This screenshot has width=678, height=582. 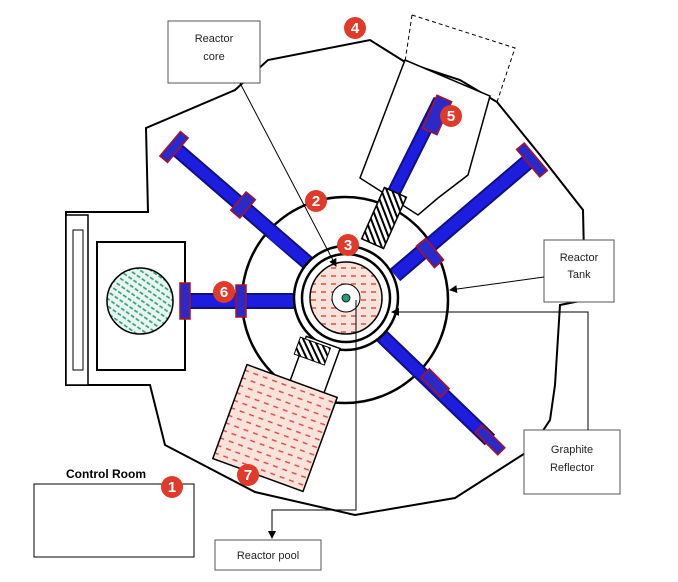 I want to click on svg-text: 7, so click(x=248, y=475).